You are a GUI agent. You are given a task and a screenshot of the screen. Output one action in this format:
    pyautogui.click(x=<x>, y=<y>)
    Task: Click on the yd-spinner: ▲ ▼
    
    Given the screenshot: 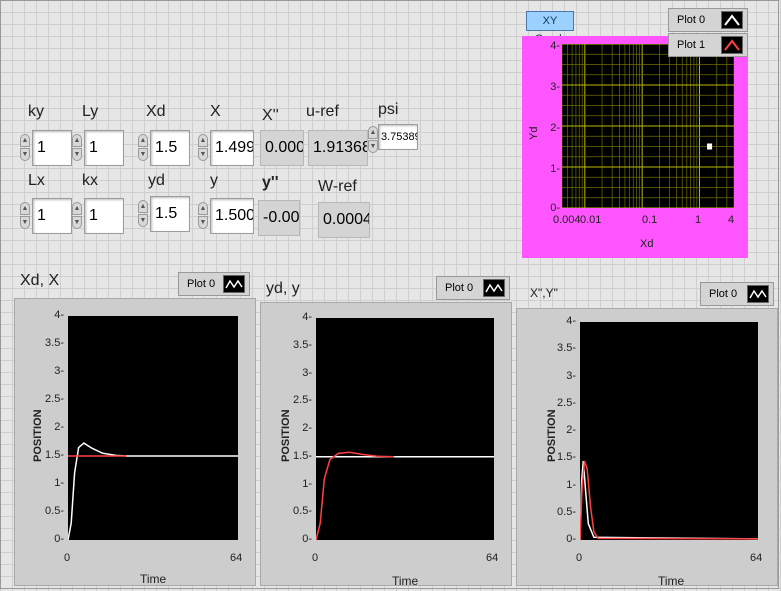 What is the action you would take?
    pyautogui.click(x=143, y=214)
    